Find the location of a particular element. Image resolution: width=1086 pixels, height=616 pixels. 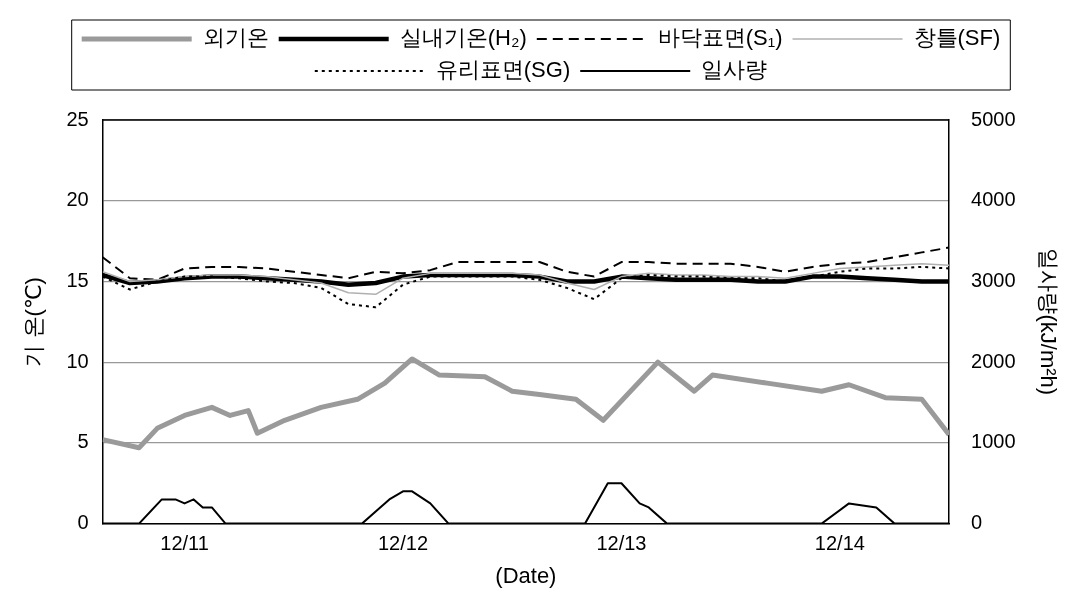

y2-tick-label: 3000 is located at coordinates (993, 279).